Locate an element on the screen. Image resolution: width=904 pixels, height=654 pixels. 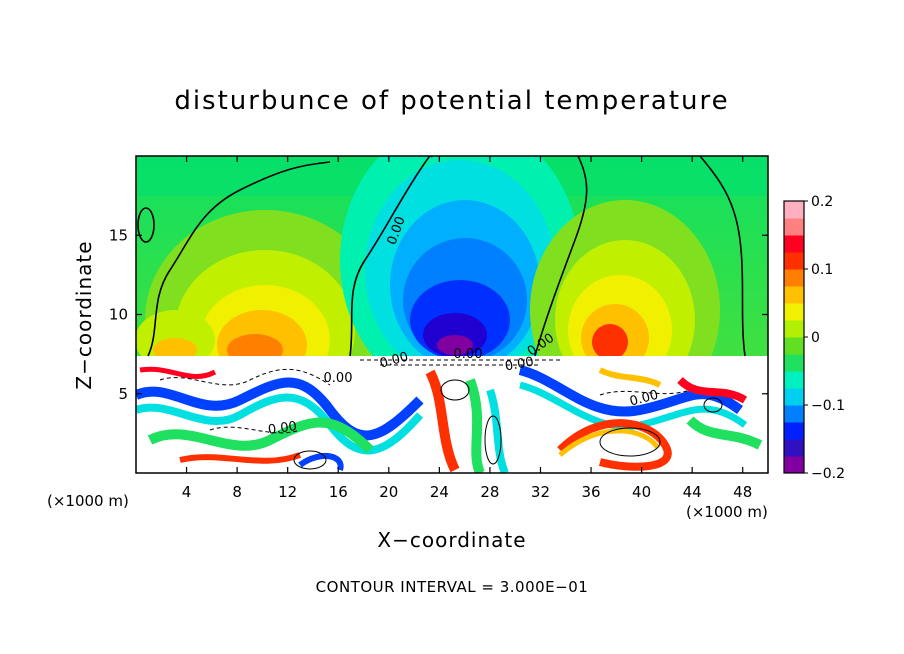
y-tick-label: 5 is located at coordinates (123, 394).